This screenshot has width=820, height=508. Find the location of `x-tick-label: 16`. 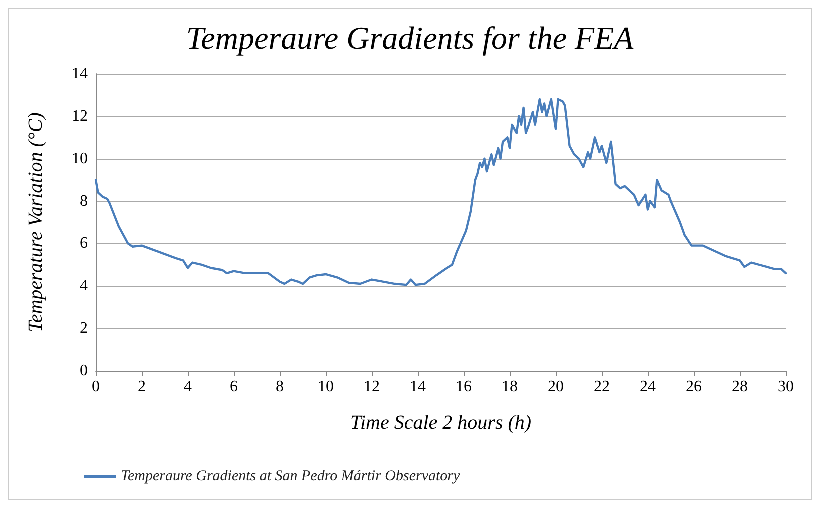

x-tick-label: 16 is located at coordinates (464, 387).